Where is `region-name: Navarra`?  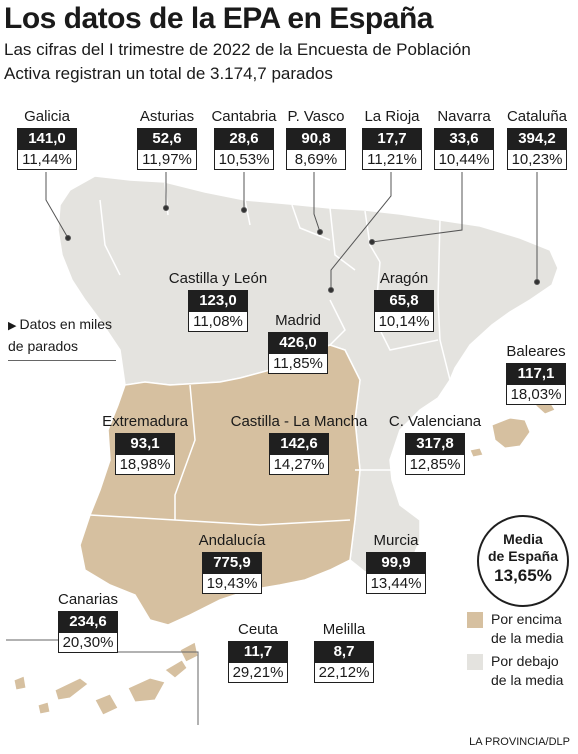 region-name: Navarra is located at coordinates (464, 116).